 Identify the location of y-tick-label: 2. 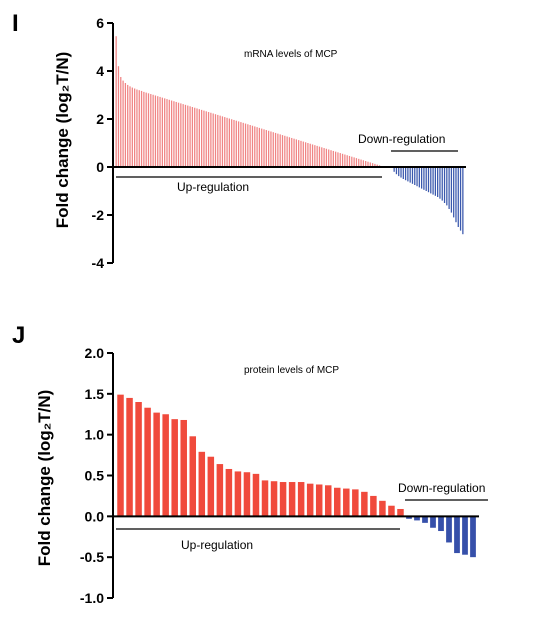
(100, 119).